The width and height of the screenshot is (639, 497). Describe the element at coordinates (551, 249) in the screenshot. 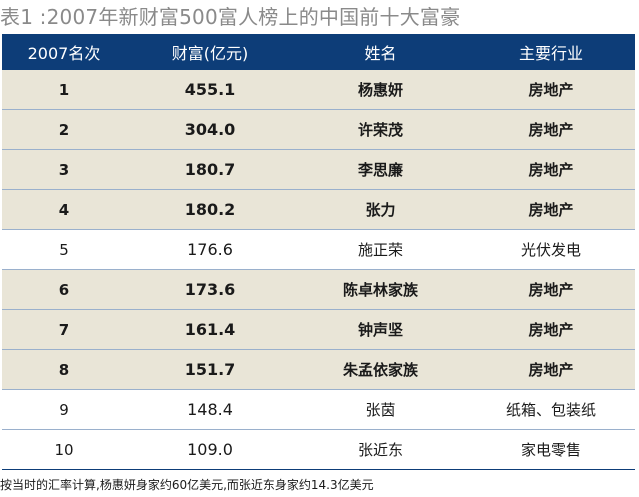

I see `cell-industry: 光伏发电` at that location.